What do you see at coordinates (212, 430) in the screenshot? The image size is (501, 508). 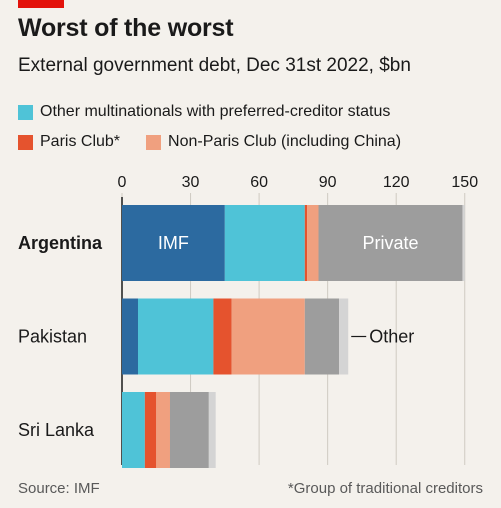 I see `bar-other-sri-lanka` at bounding box center [212, 430].